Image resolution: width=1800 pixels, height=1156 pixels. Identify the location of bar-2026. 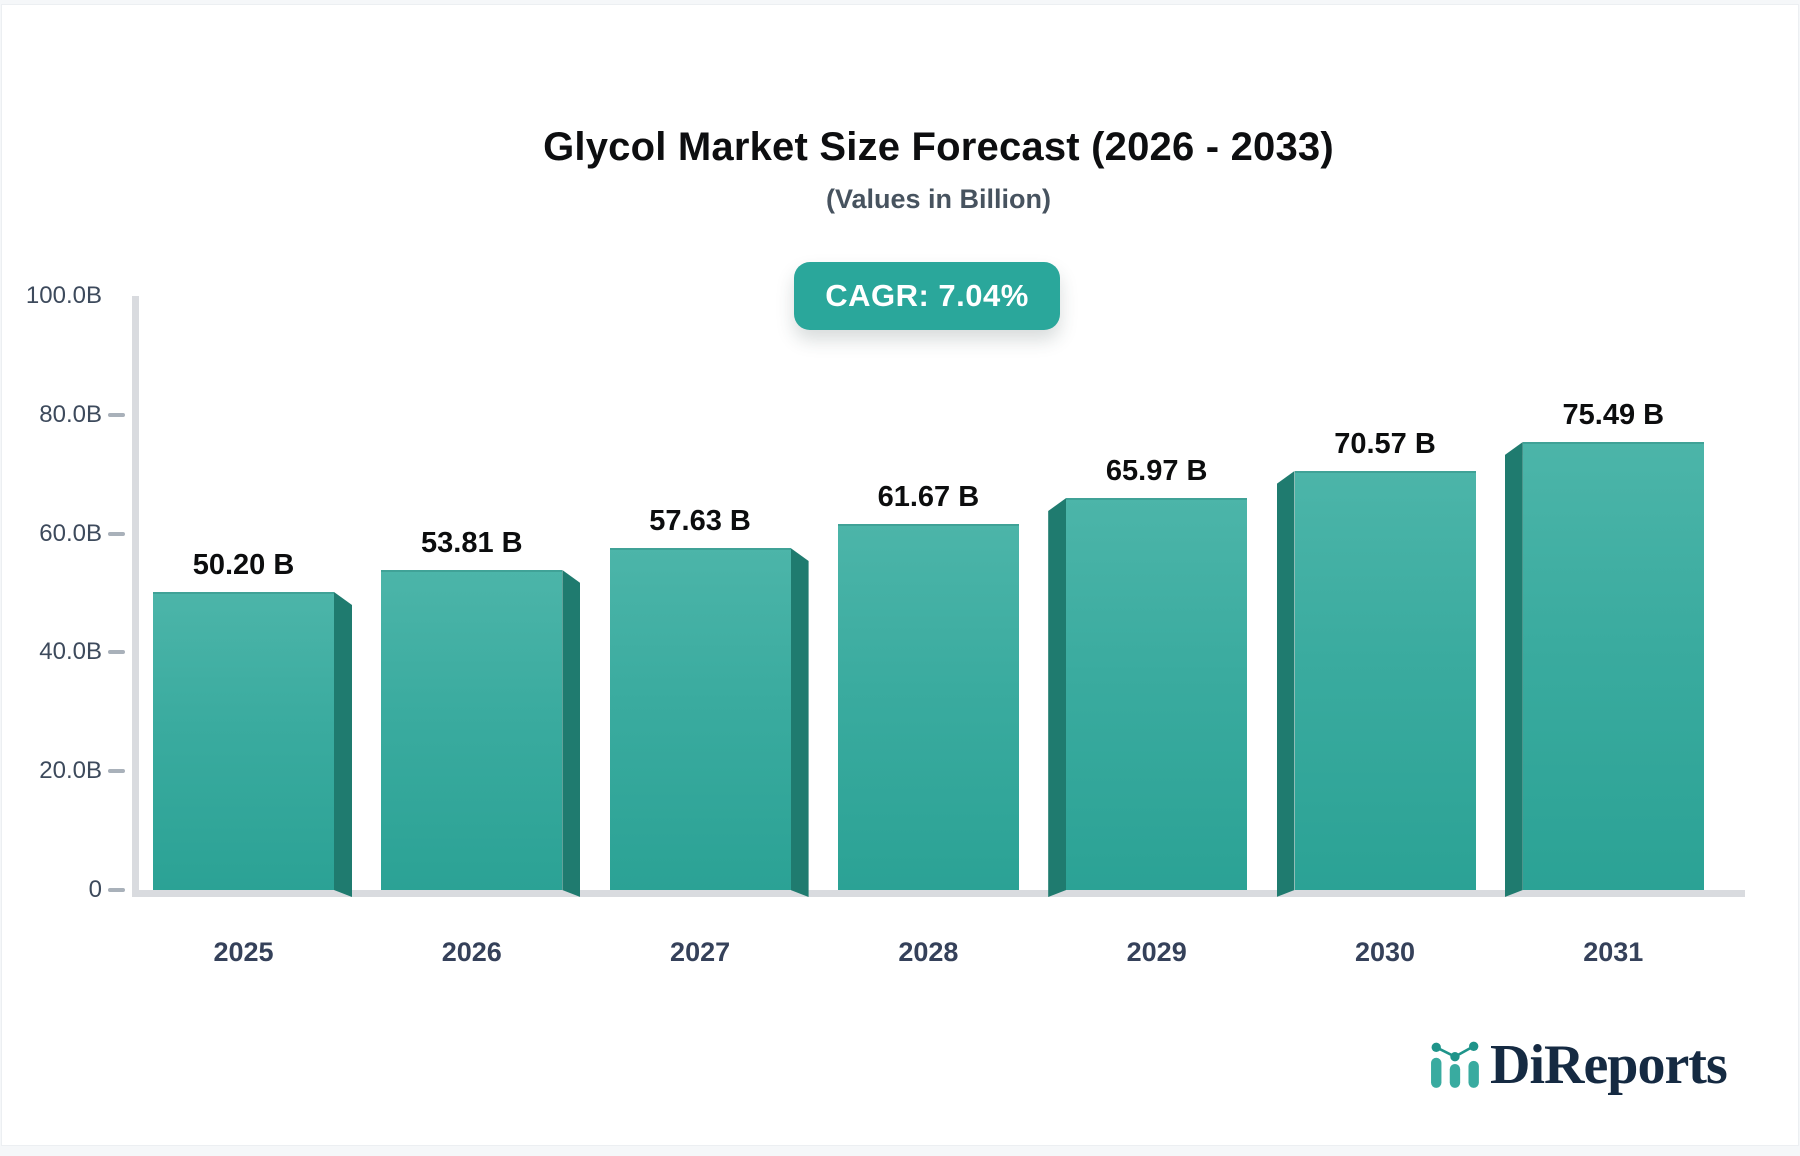
(472, 730).